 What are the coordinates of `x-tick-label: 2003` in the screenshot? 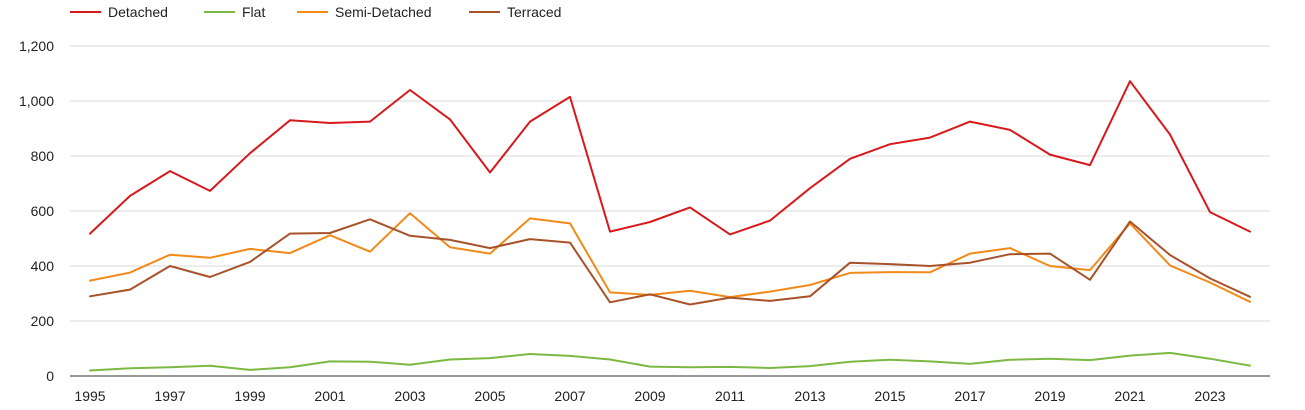 It's located at (409, 396).